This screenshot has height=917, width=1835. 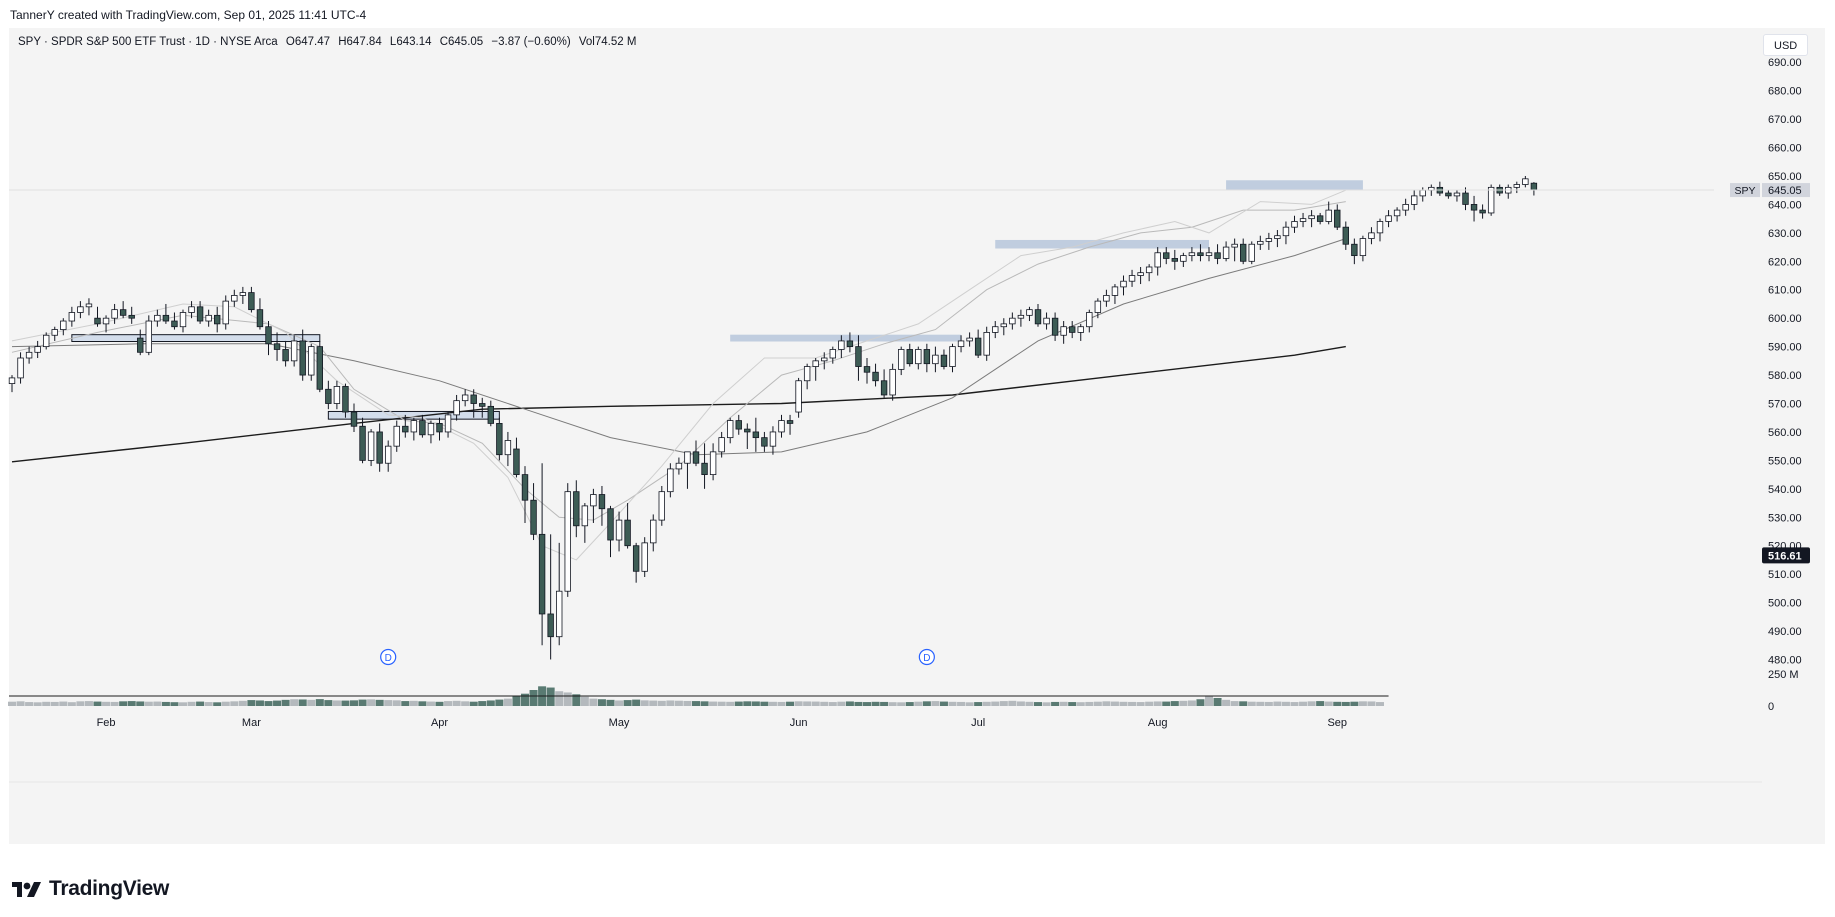 I want to click on currency-button: USD, so click(x=1785, y=45).